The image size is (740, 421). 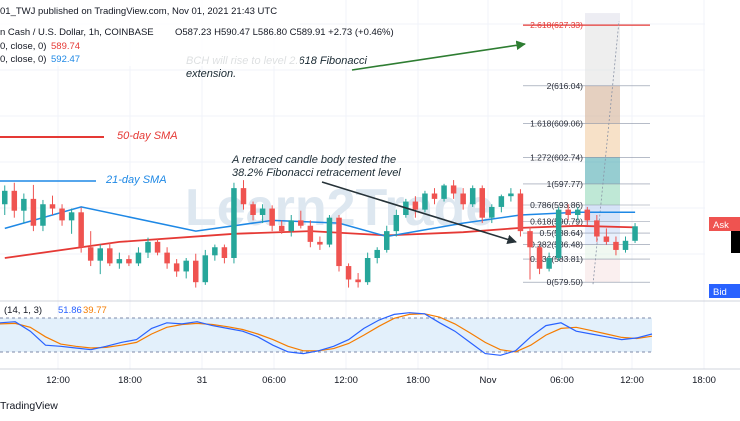 What do you see at coordinates (95, 310) in the screenshot?
I see `stoch-d-value: 39.77` at bounding box center [95, 310].